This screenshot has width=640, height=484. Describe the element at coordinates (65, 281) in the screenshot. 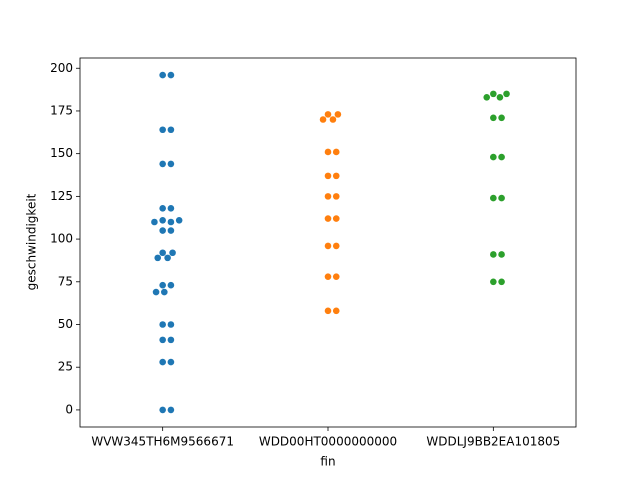

I see `y-tick-label: 75` at that location.